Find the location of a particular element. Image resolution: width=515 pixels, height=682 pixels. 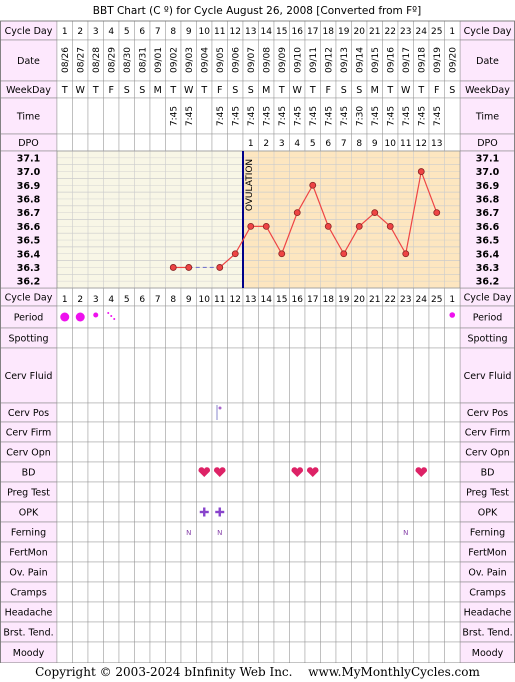

row-label-opk: OPK is located at coordinates (29, 513).